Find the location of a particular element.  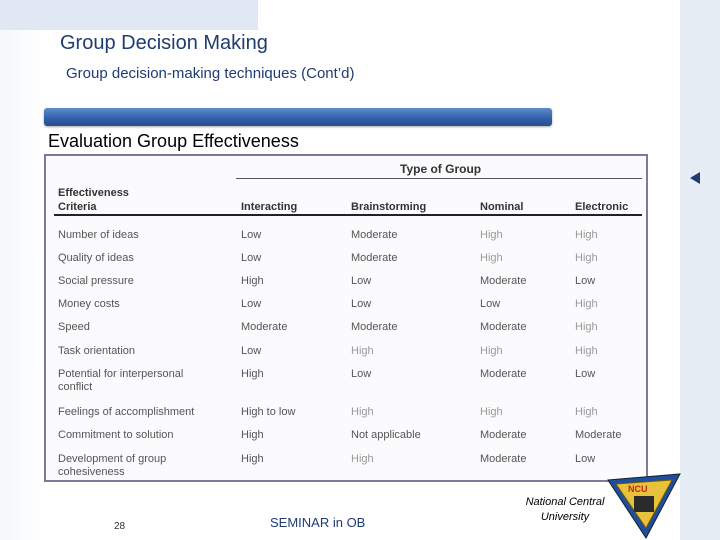

criterion-cell: Potential for interpersonal conflict is located at coordinates (121, 380).